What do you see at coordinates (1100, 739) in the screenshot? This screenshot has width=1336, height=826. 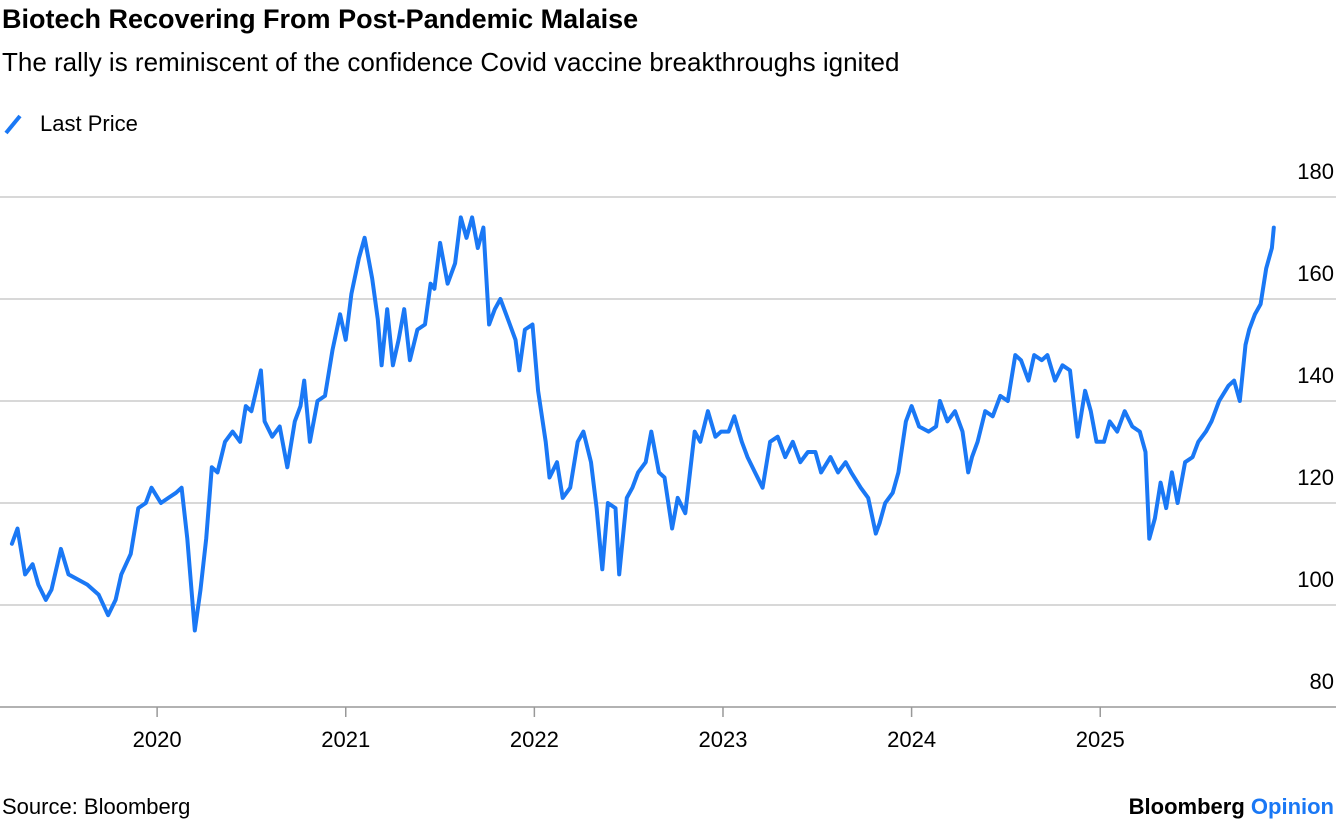 I see `x-tick-label: 2025` at bounding box center [1100, 739].